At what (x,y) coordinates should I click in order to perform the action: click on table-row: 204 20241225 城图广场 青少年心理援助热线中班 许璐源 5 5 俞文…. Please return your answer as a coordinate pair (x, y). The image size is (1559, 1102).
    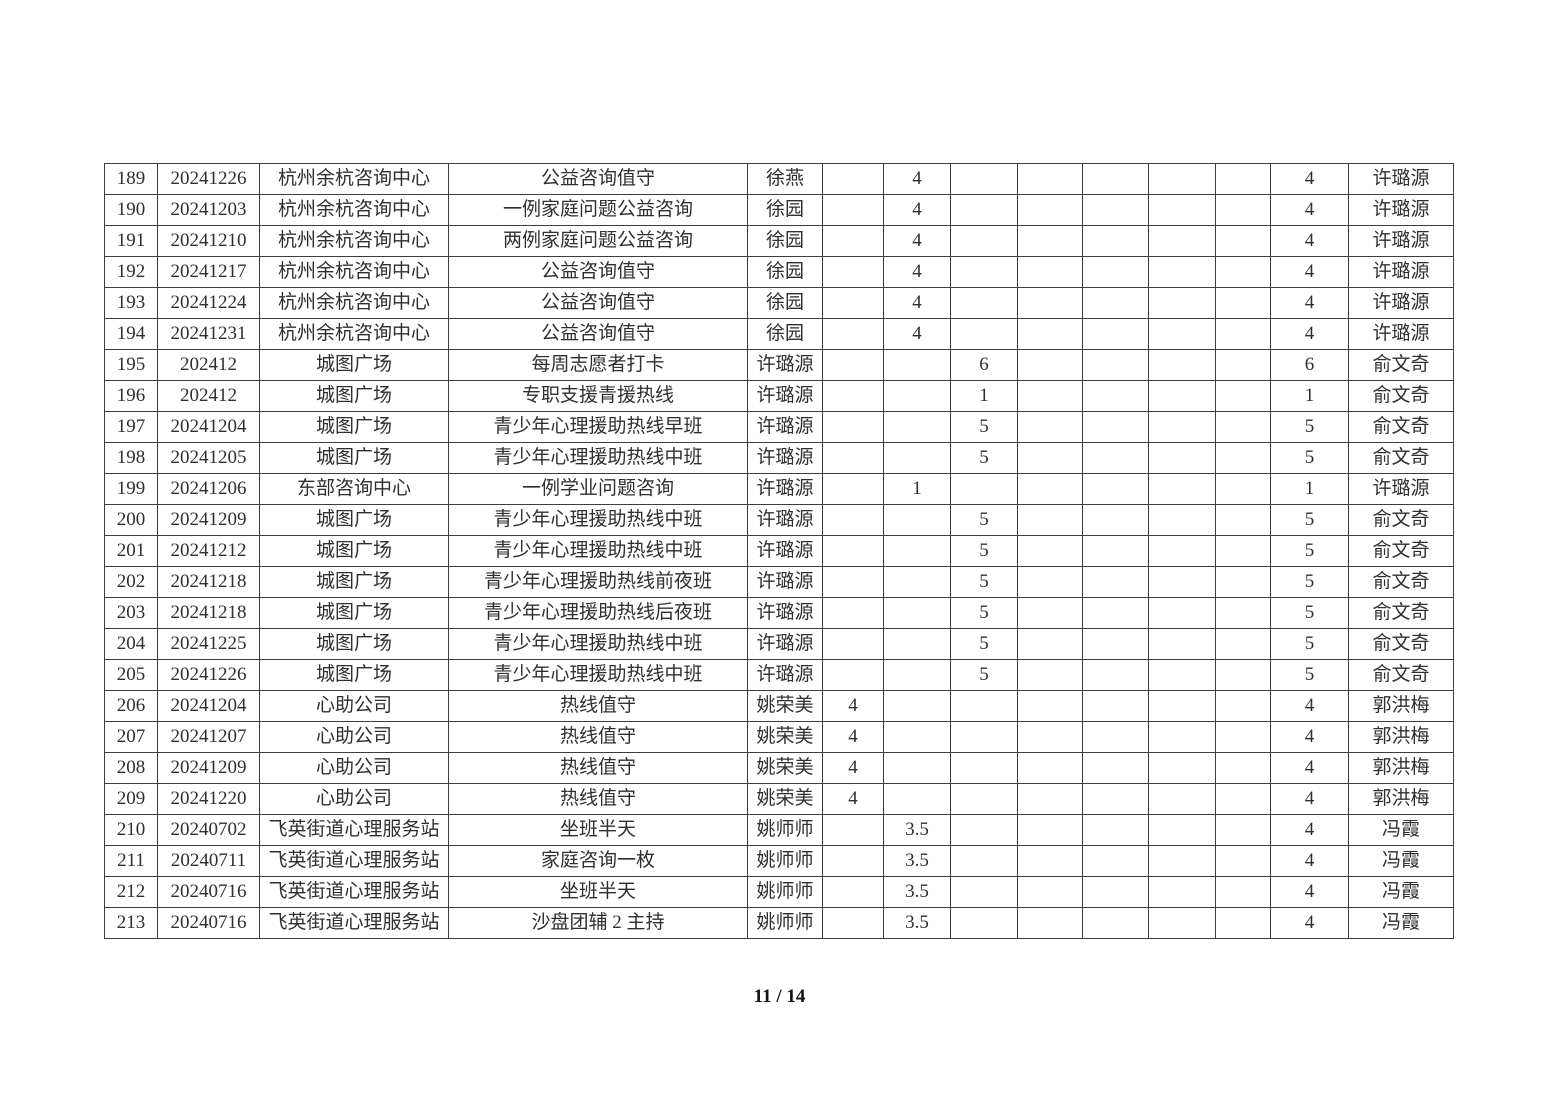
    Looking at the image, I should click on (779, 644).